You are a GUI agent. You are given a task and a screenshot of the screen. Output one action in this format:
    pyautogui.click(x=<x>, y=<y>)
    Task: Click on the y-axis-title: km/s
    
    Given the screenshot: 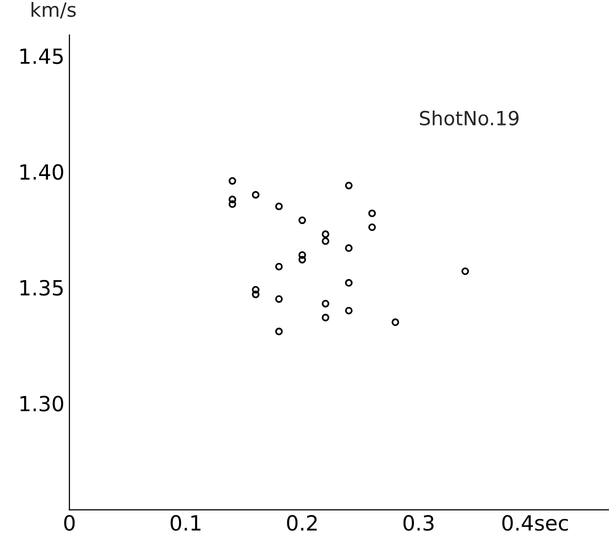 What is the action you would take?
    pyautogui.click(x=54, y=10)
    